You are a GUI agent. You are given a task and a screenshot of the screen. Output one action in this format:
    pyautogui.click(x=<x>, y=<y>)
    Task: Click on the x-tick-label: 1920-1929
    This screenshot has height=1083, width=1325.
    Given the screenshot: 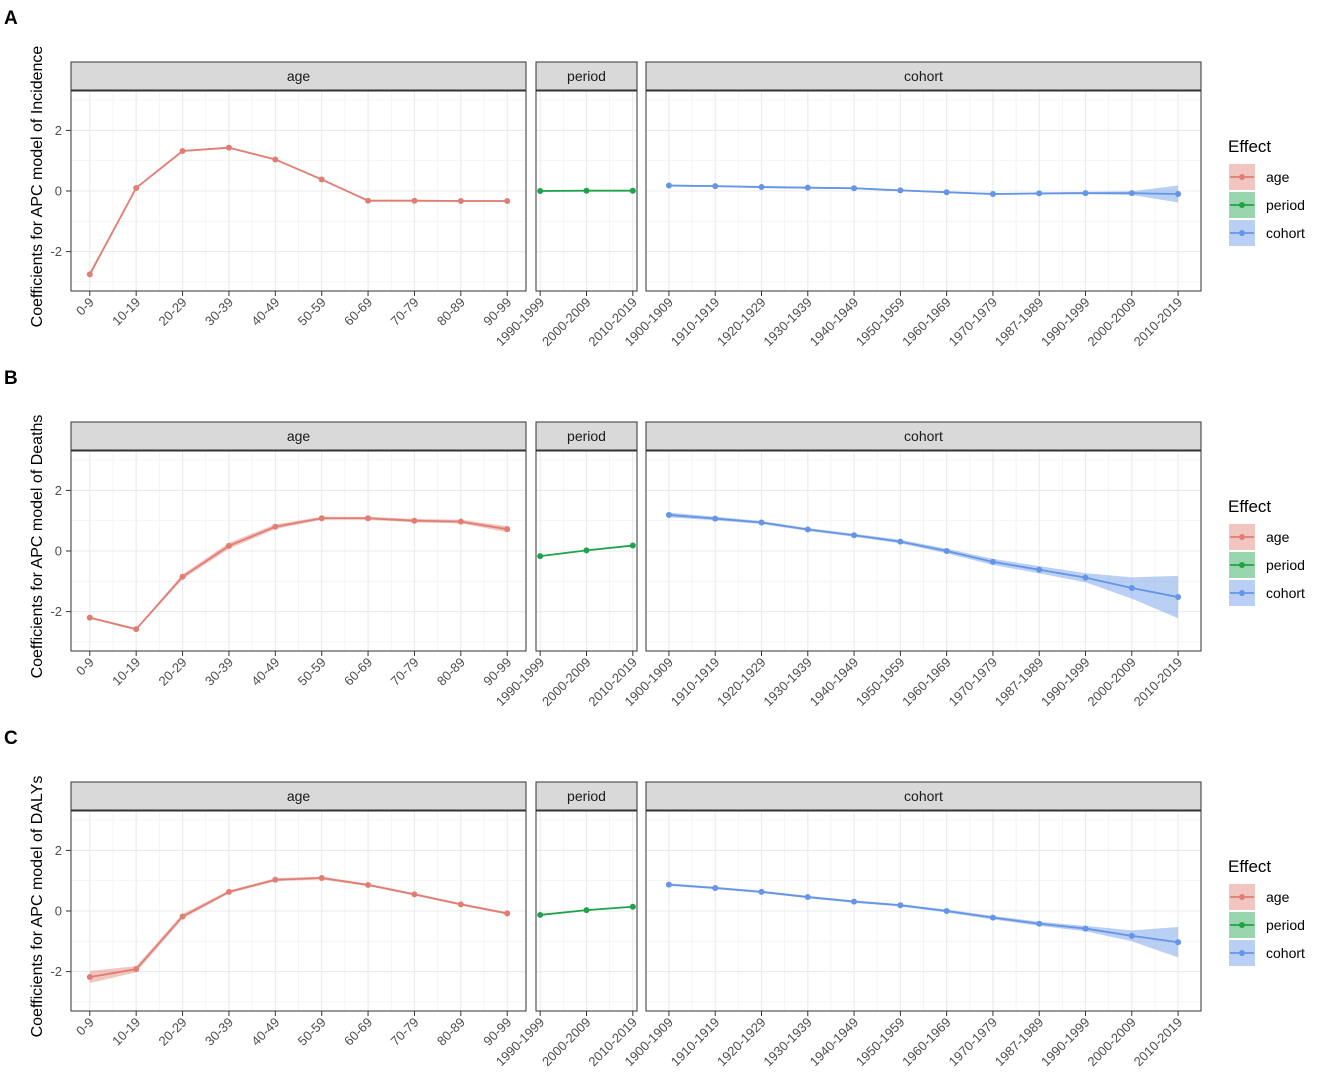 What is the action you would take?
    pyautogui.click(x=741, y=1042)
    